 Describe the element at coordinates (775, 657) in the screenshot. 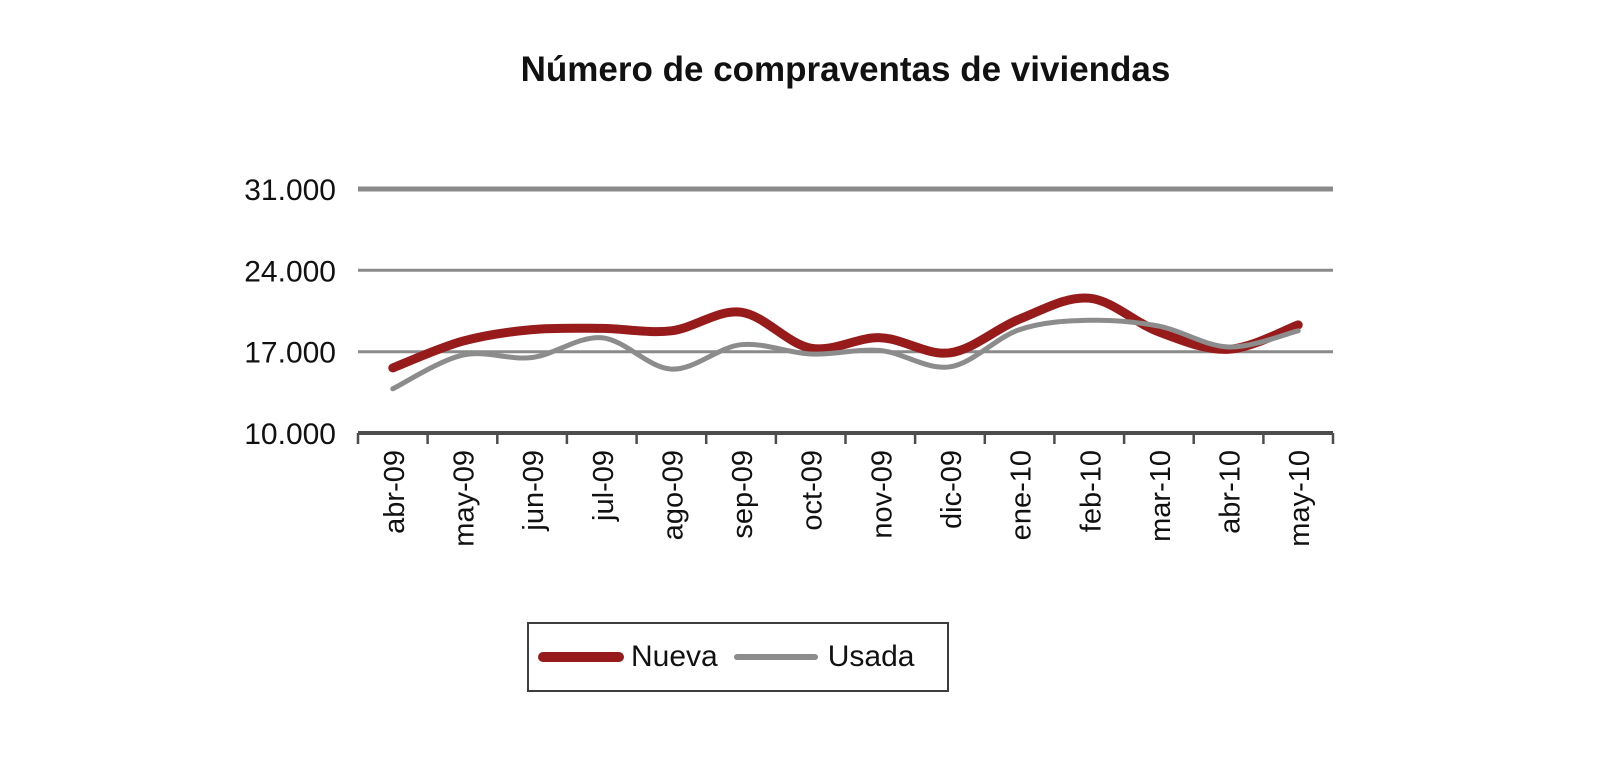

I see `usada-line-swatch` at that location.